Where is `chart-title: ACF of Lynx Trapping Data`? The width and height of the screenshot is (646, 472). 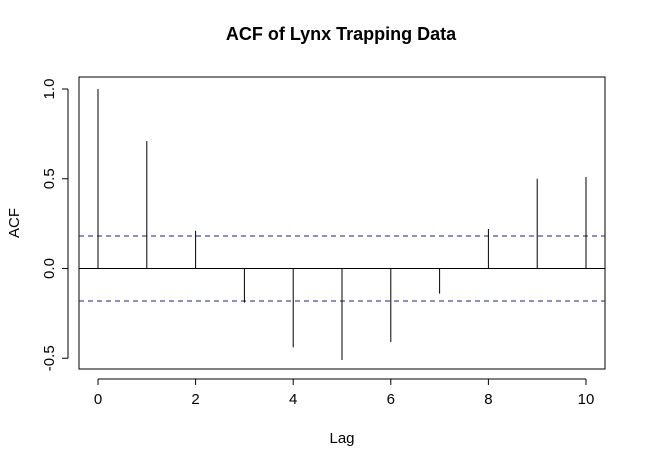 chart-title: ACF of Lynx Trapping Data is located at coordinates (341, 34).